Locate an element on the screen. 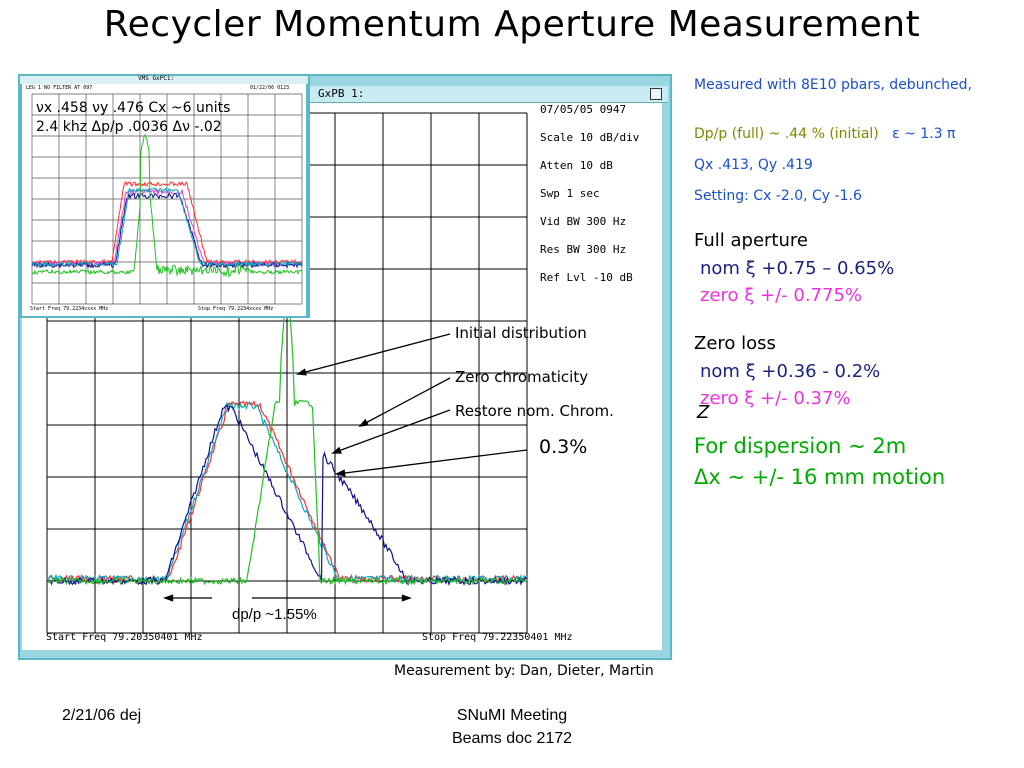  trace-nominal is located at coordinates (287, 495).